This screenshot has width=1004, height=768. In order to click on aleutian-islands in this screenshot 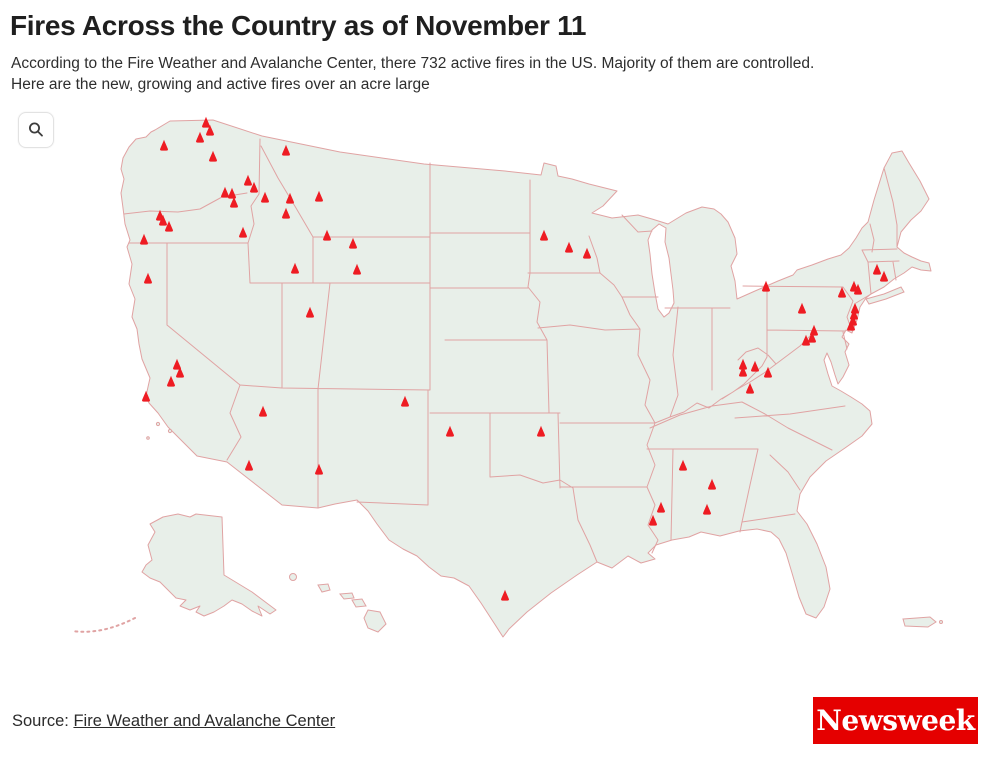, I will do `click(103, 625)`.